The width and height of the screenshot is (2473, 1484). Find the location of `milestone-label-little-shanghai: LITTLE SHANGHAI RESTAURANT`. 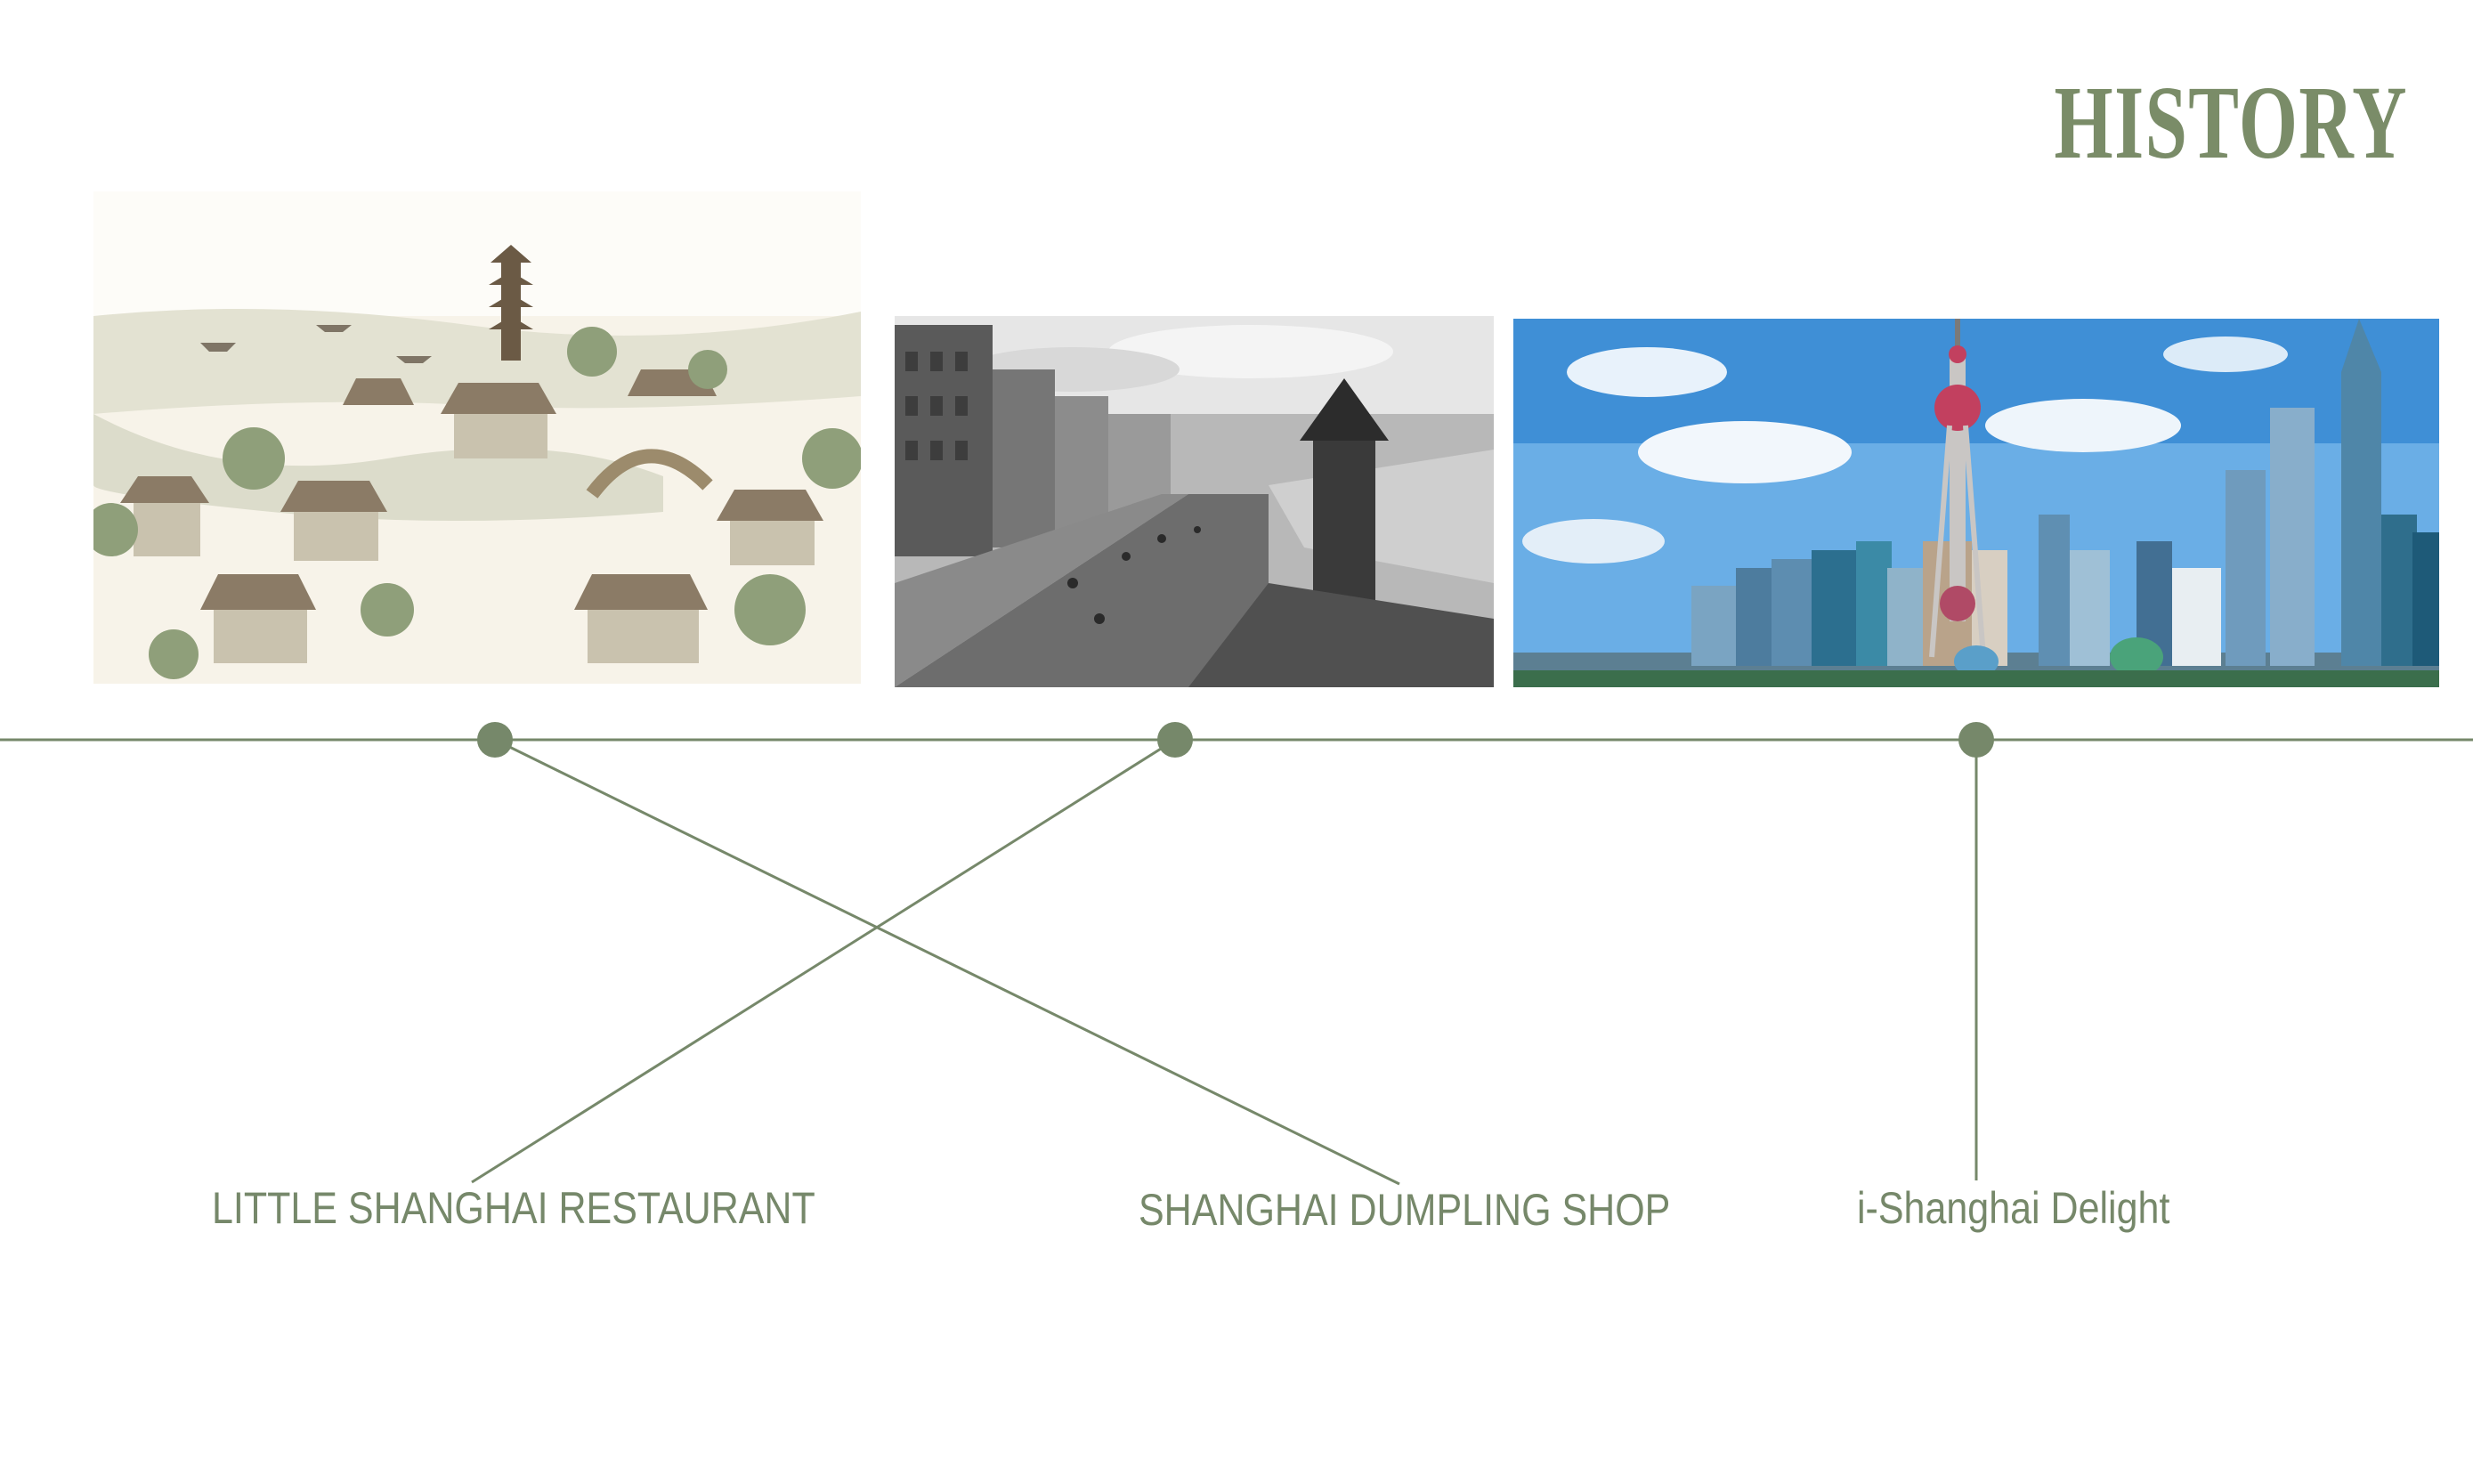

milestone-label-little-shanghai: LITTLE SHANGHAI RESTAURANT is located at coordinates (513, 1208).